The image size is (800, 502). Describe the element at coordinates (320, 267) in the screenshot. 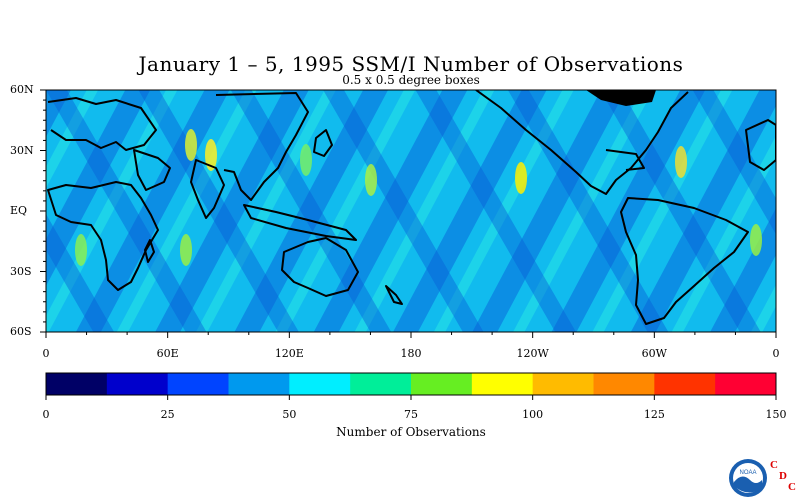

I see `australia-coastline` at that location.